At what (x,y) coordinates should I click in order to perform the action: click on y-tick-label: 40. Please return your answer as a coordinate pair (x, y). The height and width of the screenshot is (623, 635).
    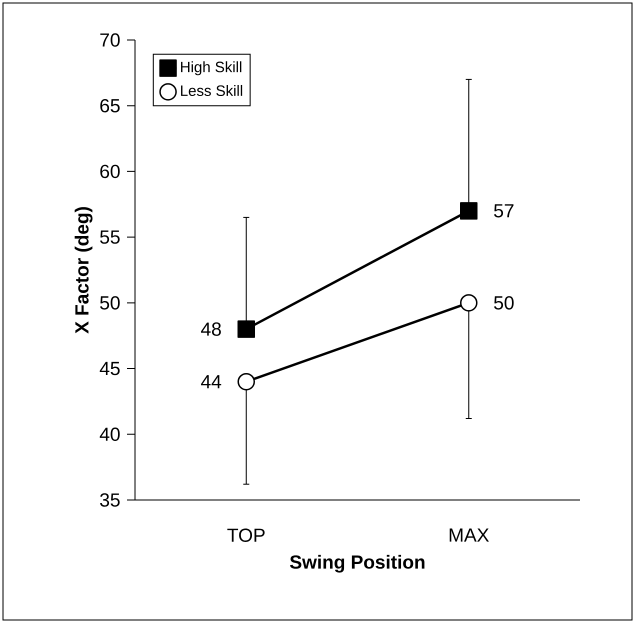
    Looking at the image, I should click on (110, 434).